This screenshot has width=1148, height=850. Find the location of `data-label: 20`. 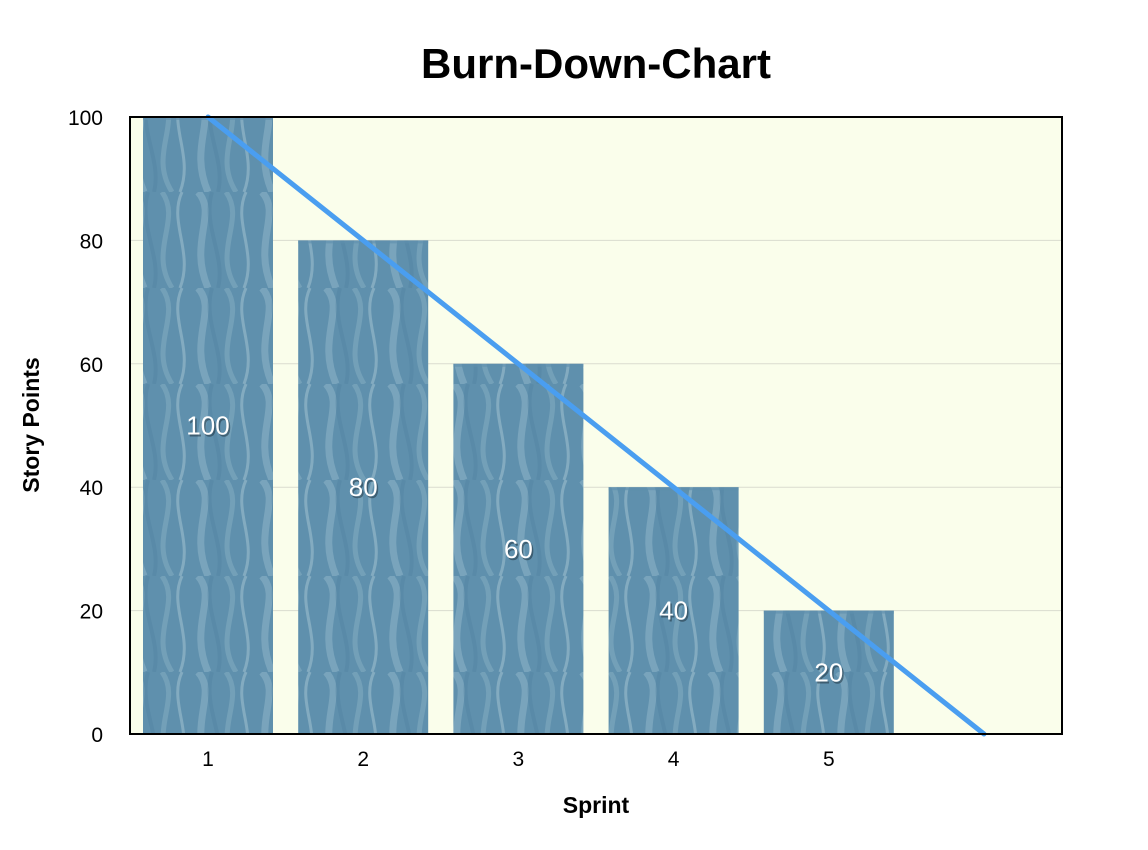

data-label: 20 is located at coordinates (828, 672).